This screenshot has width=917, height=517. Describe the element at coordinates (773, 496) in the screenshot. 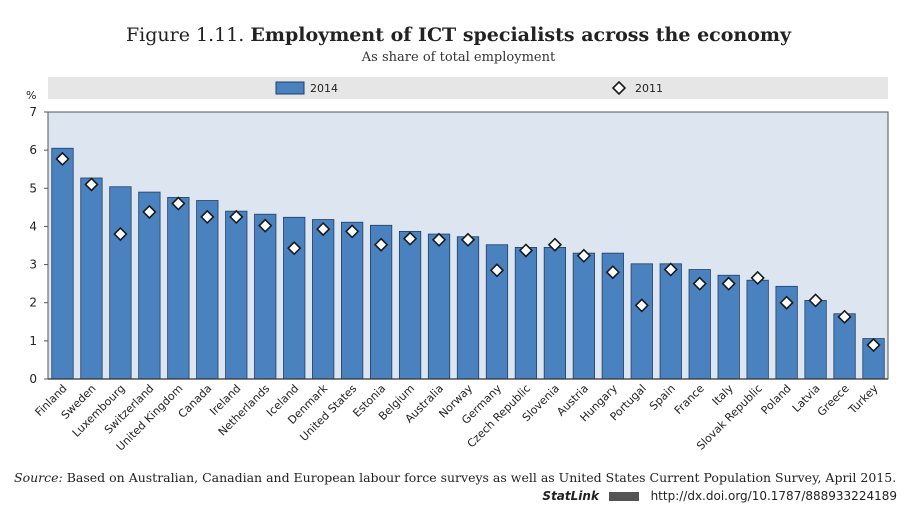

I see `statlink-url: http://dx.doi.org/10.1787/888933224189` at that location.